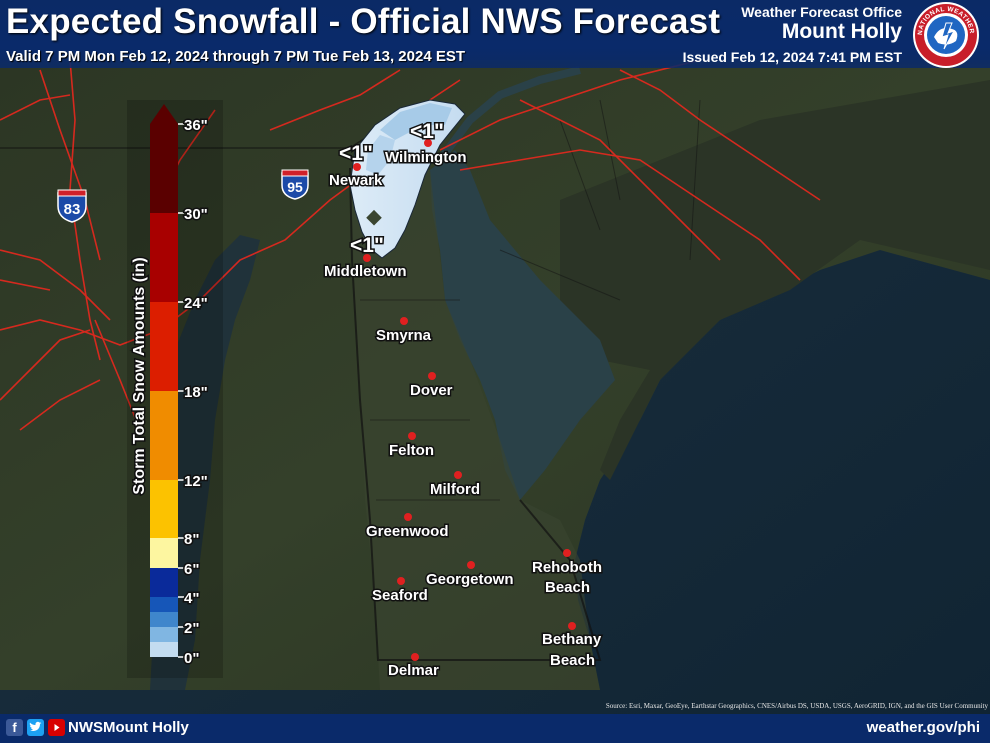 The image size is (990, 743). Describe the element at coordinates (191, 539) in the screenshot. I see `legend-tick-8: 8"` at that location.